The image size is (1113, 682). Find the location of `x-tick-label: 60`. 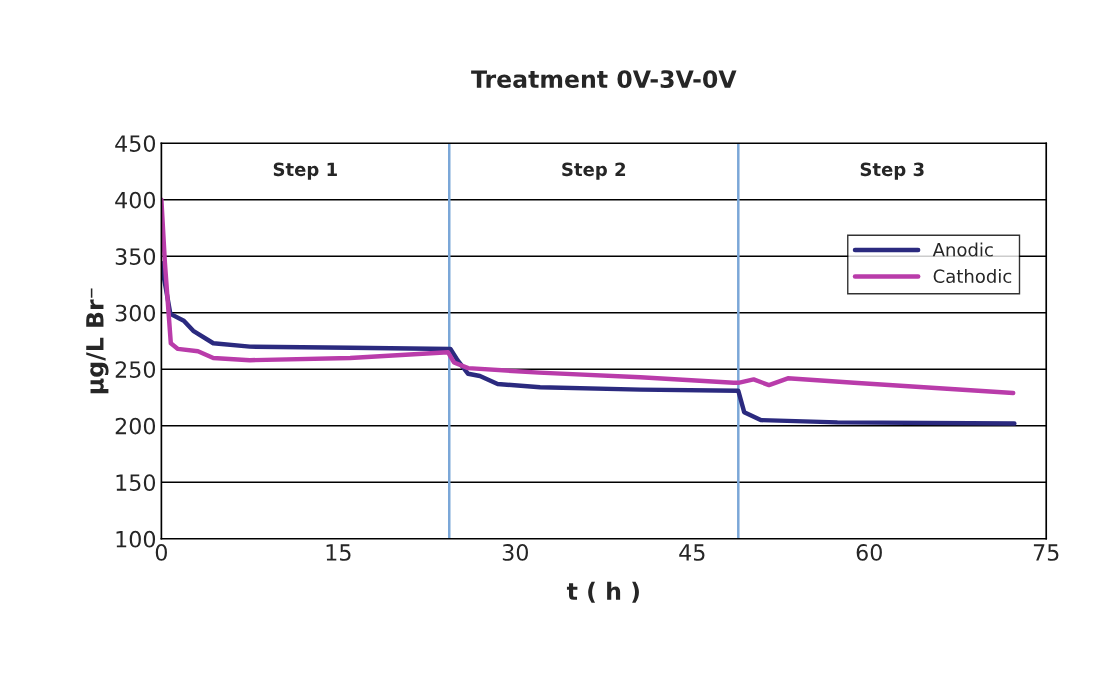

x-tick-label: 60 is located at coordinates (869, 552).